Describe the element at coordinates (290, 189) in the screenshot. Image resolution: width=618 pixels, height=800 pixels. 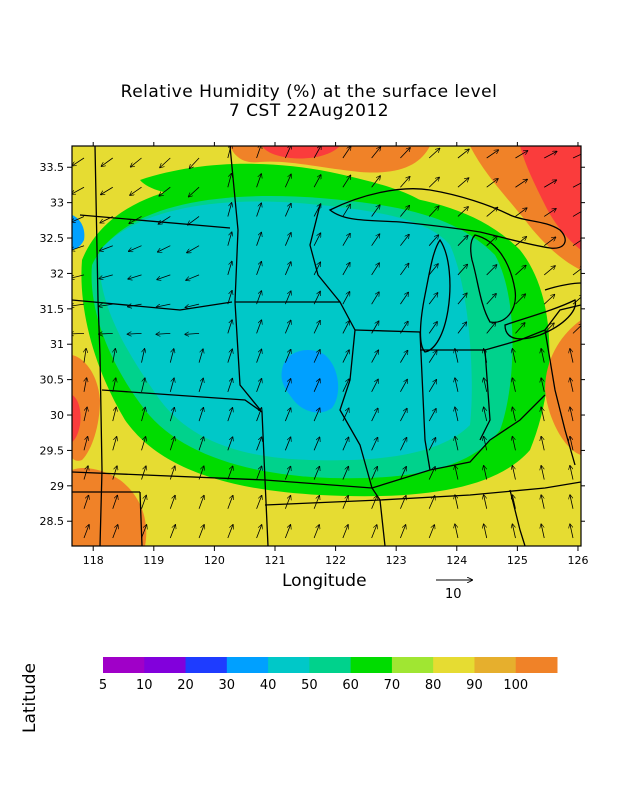
I see `fill-green-north` at that location.